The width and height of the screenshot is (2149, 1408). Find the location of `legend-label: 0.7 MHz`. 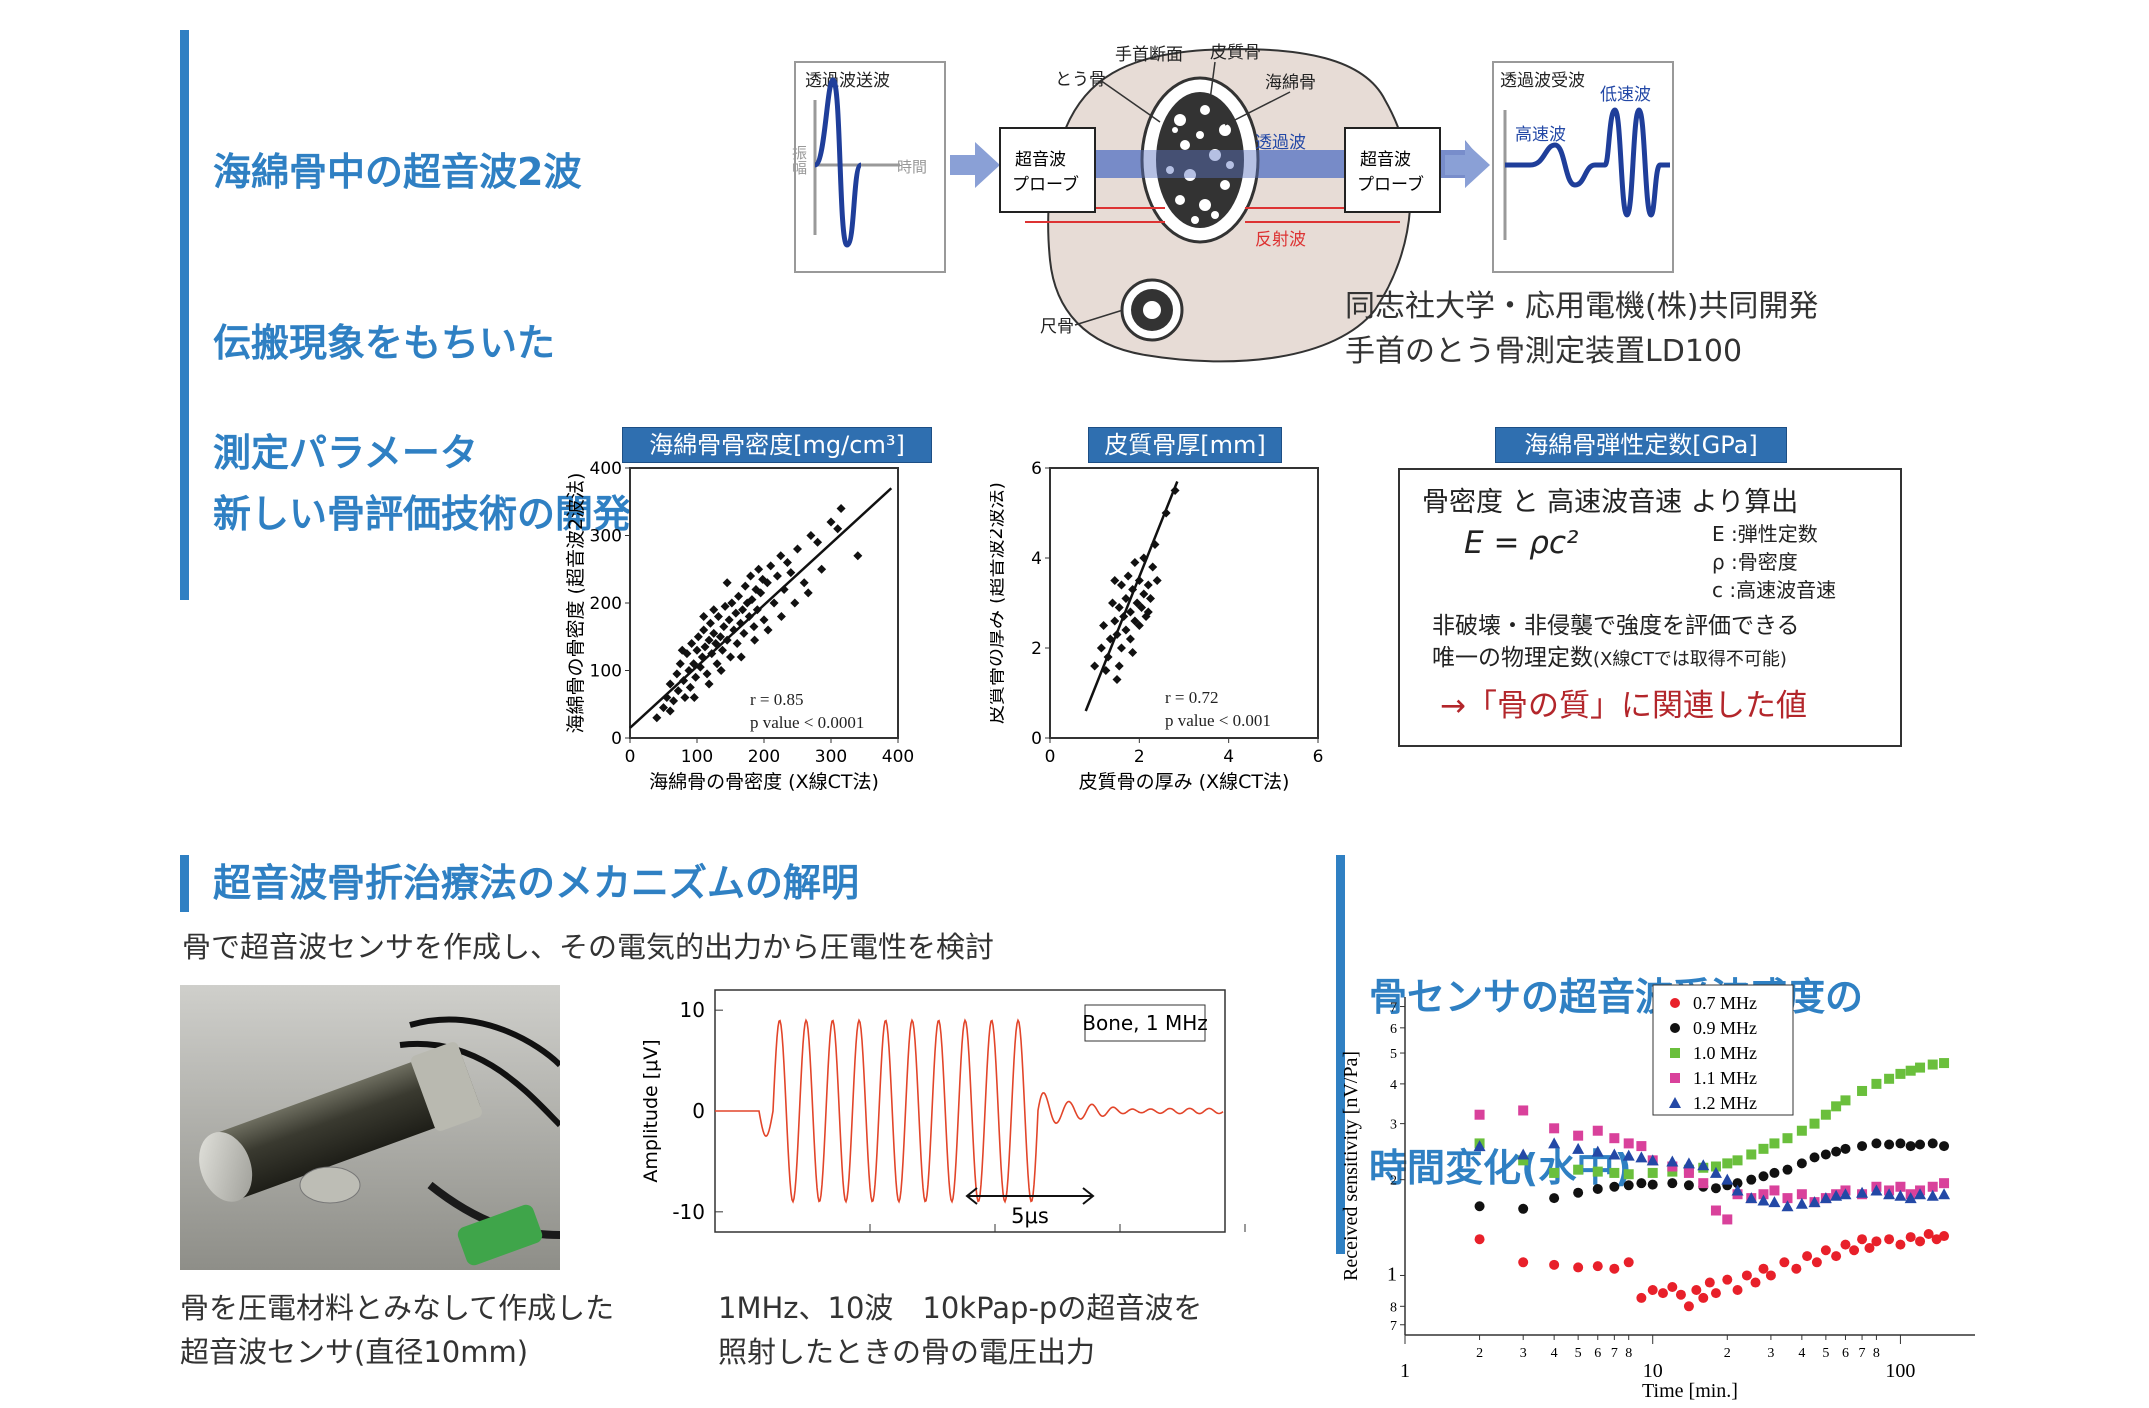

legend-label: 0.7 MHz is located at coordinates (1725, 1003).